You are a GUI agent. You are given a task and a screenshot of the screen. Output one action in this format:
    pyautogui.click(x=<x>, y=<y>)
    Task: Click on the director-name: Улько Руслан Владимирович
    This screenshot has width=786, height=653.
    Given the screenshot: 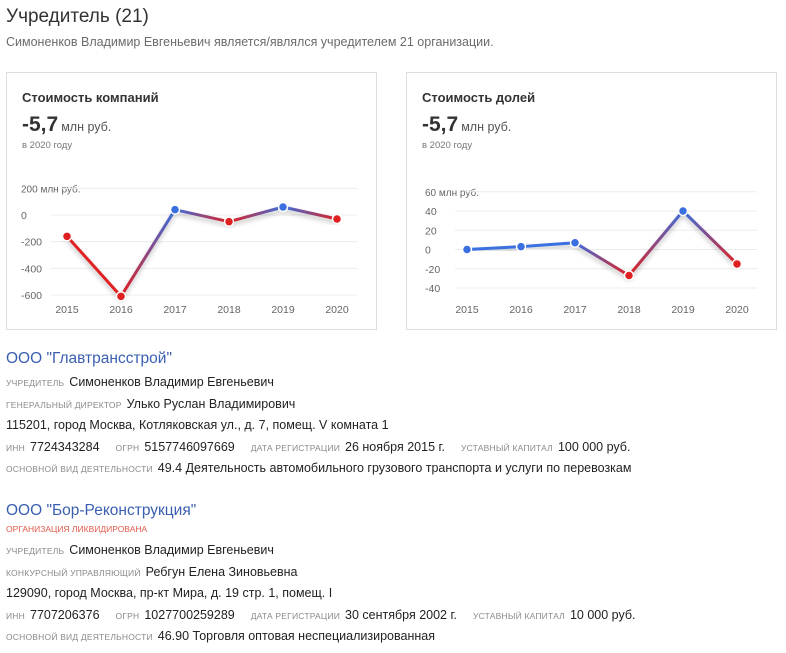 What is the action you would take?
    pyautogui.click(x=211, y=403)
    